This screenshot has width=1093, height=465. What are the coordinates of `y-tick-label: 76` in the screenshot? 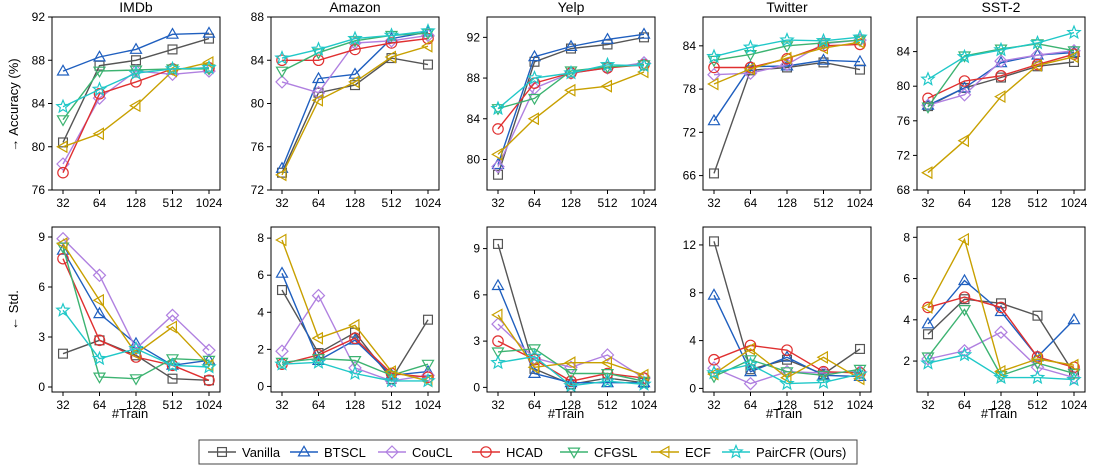 It's located at (904, 121).